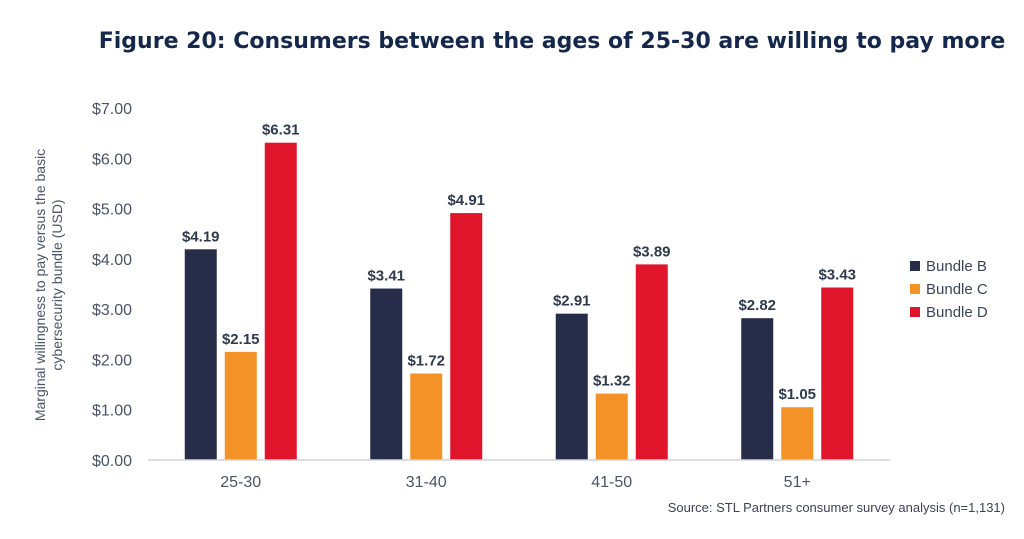  I want to click on bar-bundle-c-51+, so click(797, 433).